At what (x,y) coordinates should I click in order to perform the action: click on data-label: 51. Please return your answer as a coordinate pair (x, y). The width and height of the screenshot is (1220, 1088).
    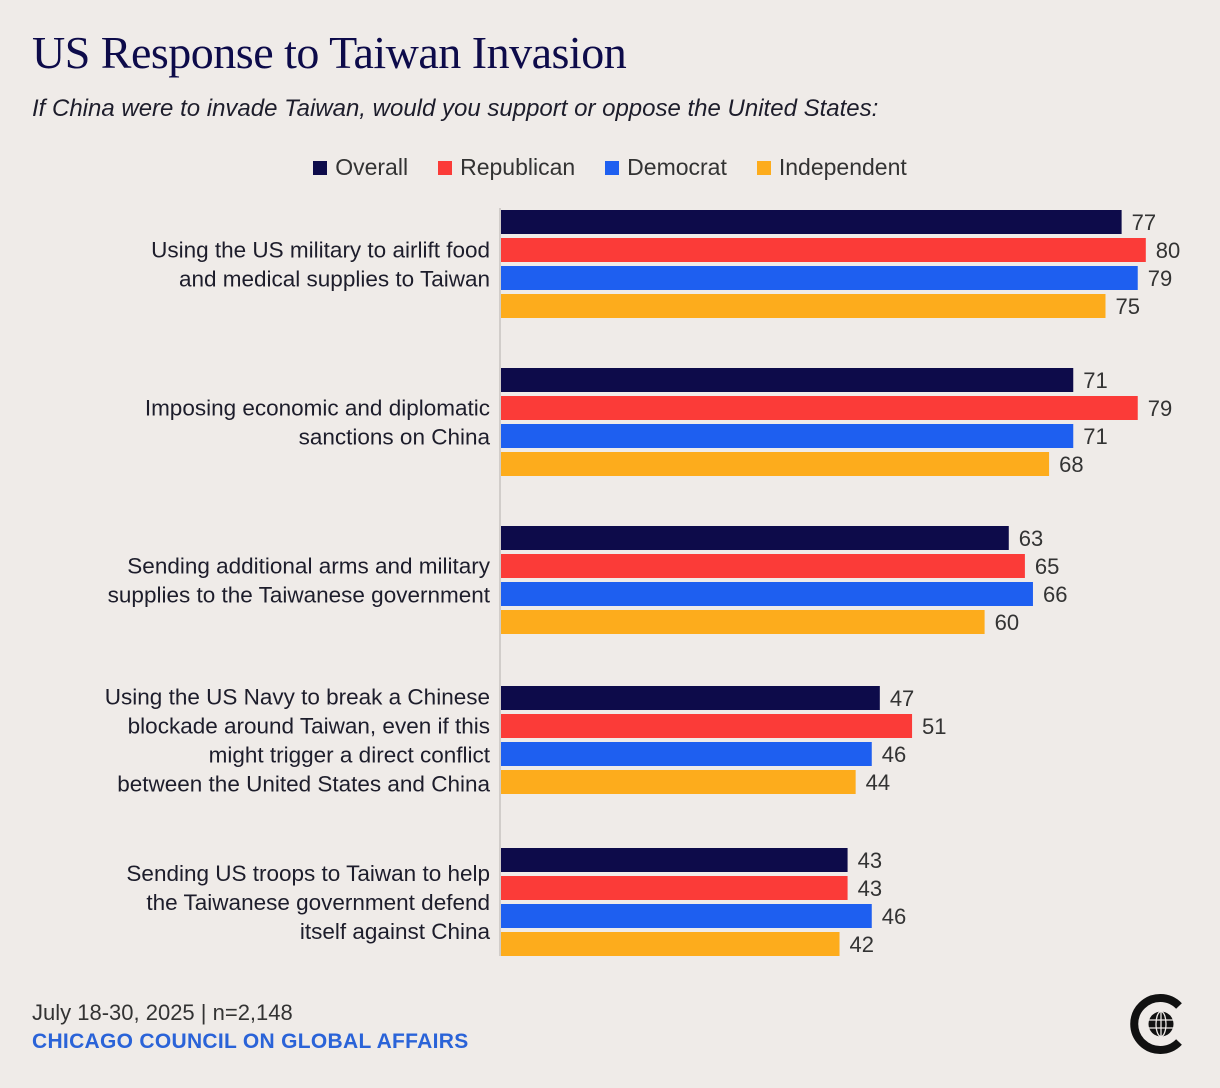
    Looking at the image, I should click on (934, 726).